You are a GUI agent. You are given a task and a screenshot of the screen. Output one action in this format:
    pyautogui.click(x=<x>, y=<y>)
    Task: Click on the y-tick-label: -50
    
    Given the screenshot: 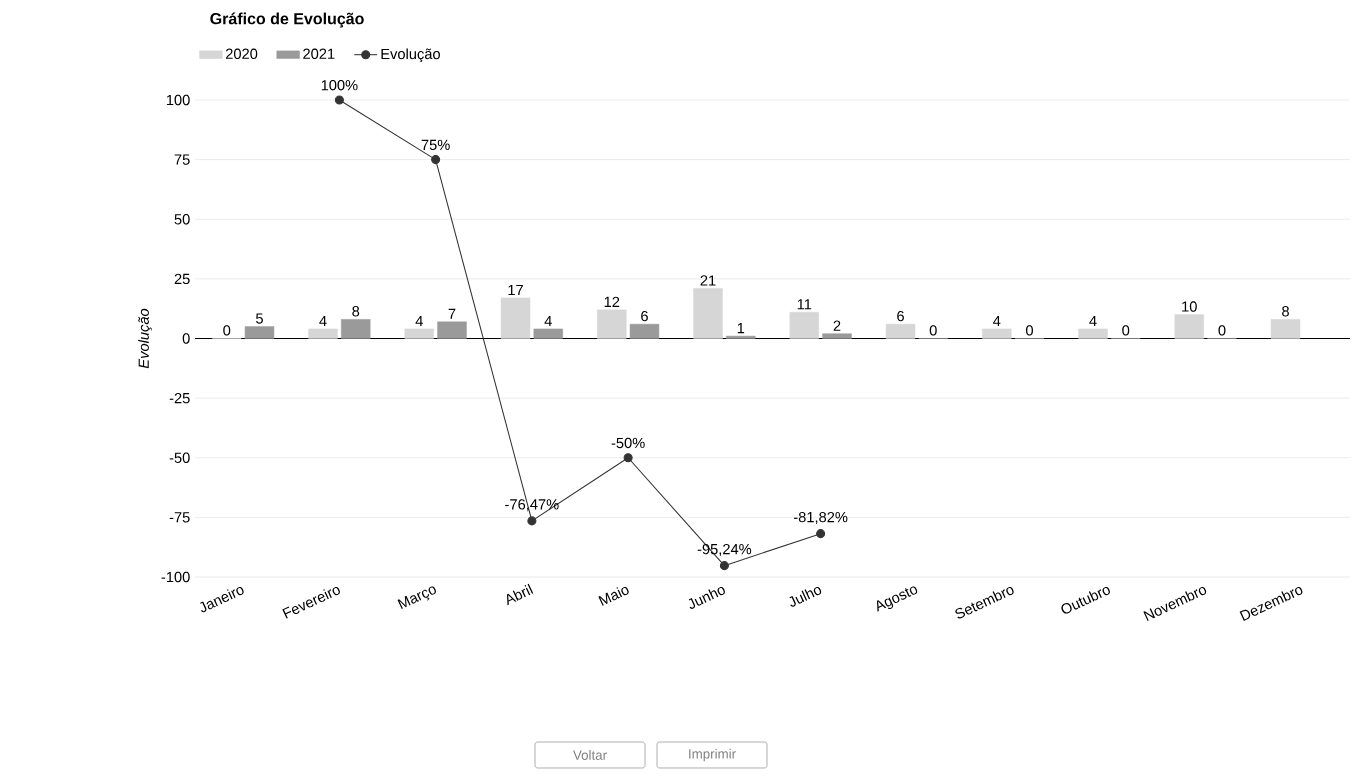 What is the action you would take?
    pyautogui.click(x=179, y=457)
    